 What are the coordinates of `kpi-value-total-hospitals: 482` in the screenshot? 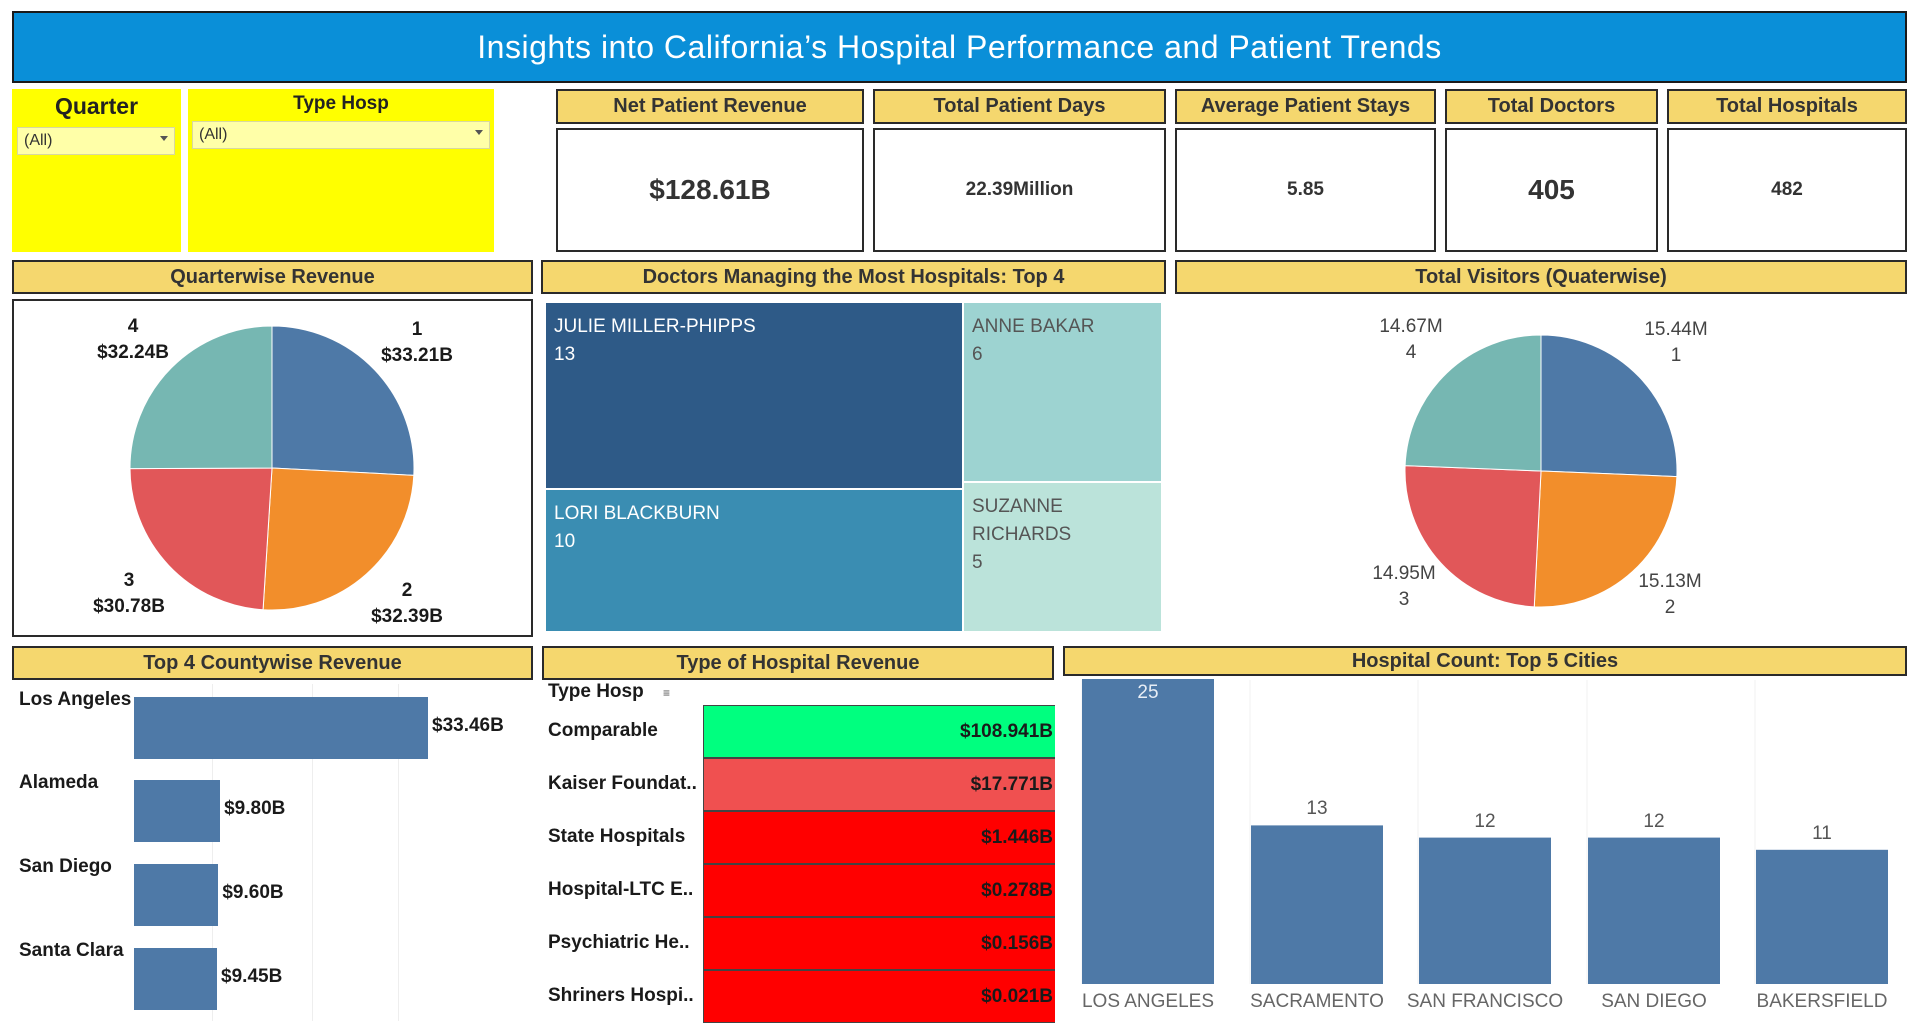 It's located at (1787, 190).